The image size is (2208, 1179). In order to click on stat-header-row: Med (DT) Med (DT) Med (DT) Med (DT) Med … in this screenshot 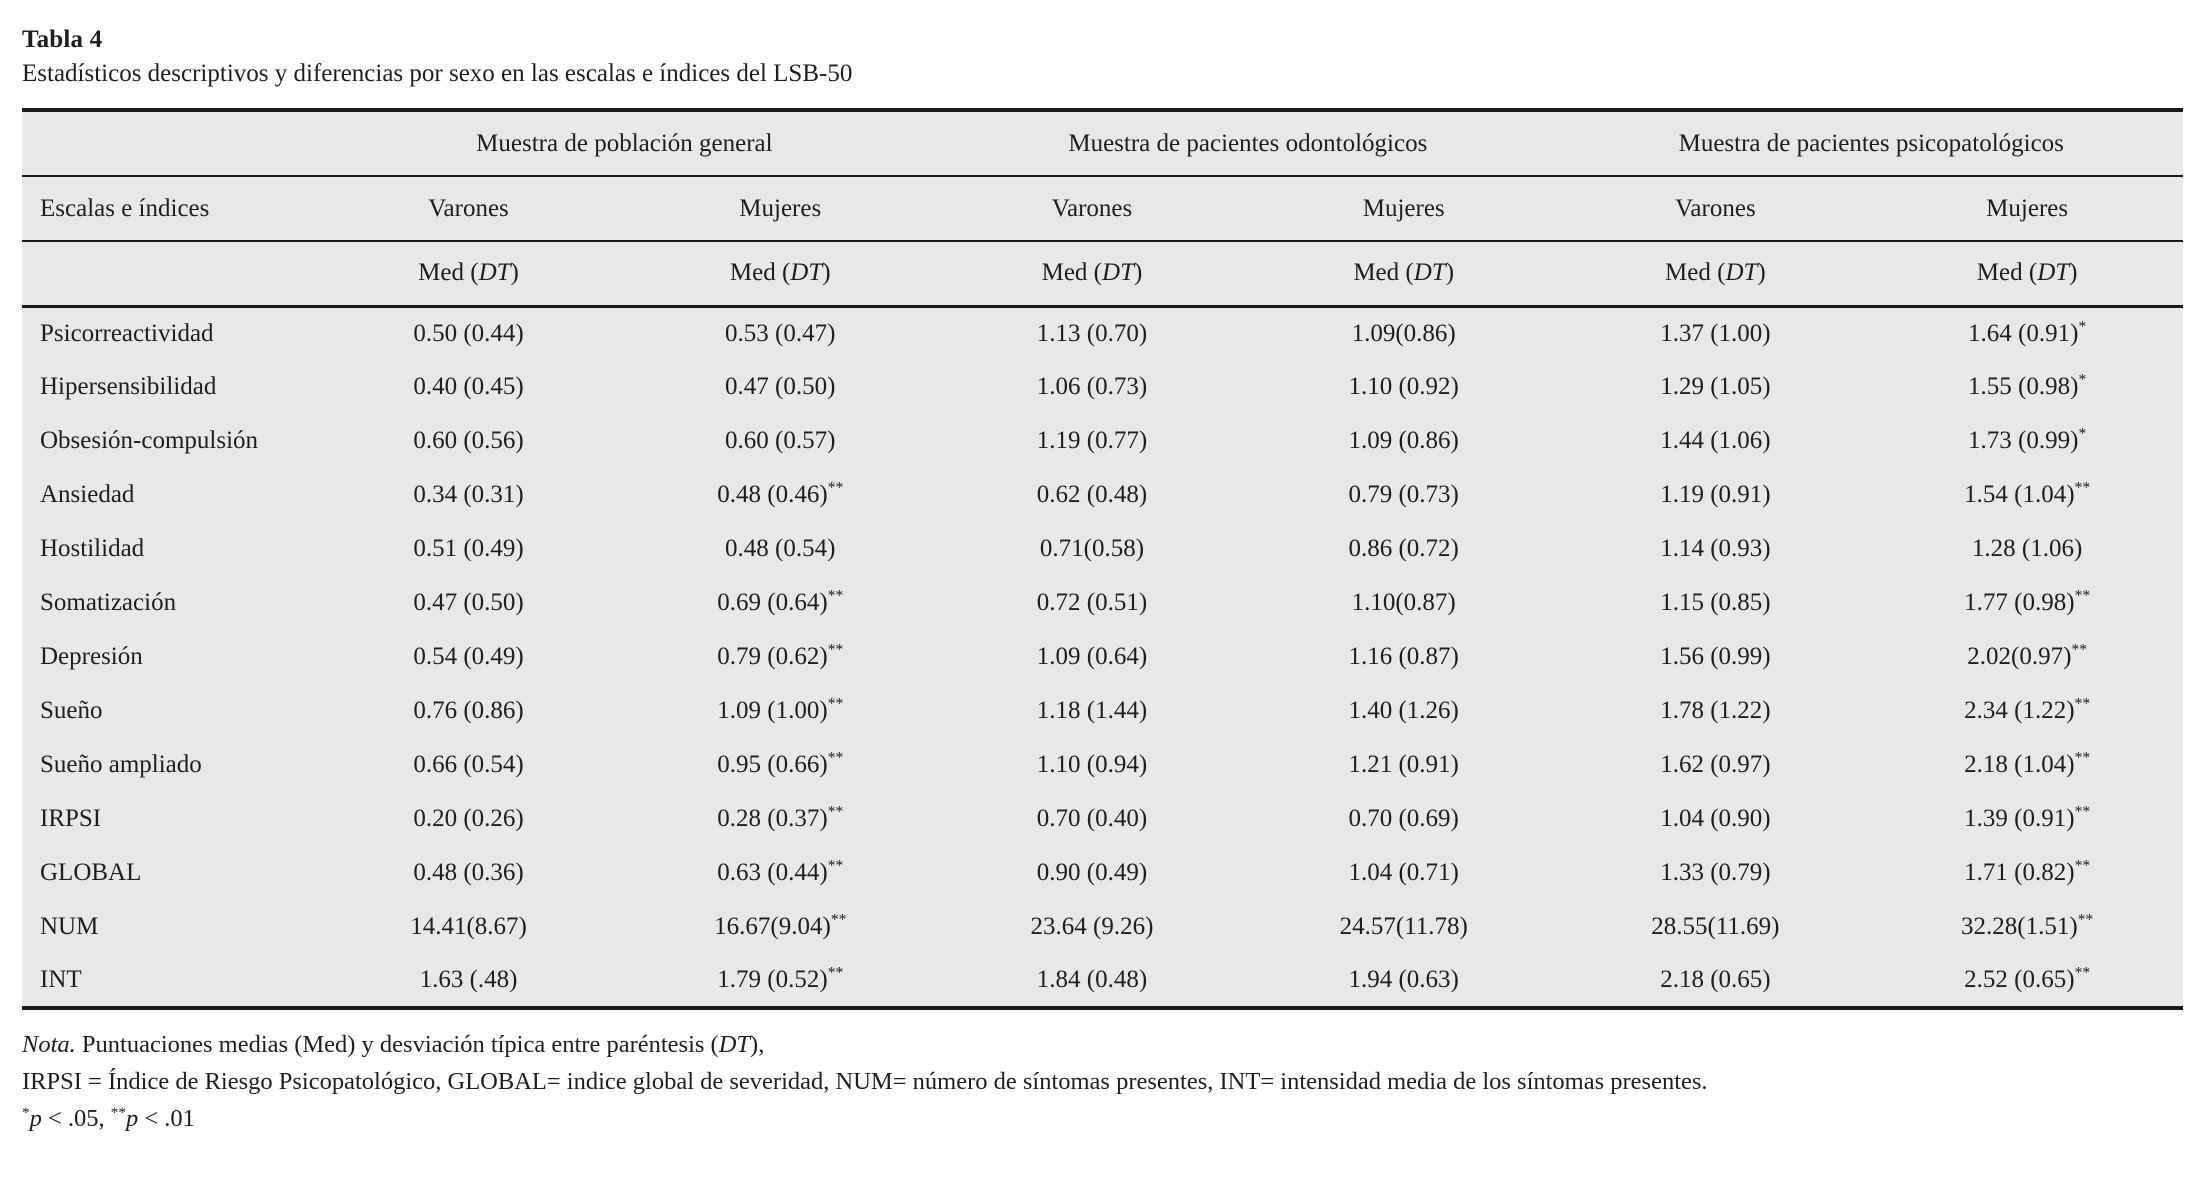, I will do `click(1102, 274)`.